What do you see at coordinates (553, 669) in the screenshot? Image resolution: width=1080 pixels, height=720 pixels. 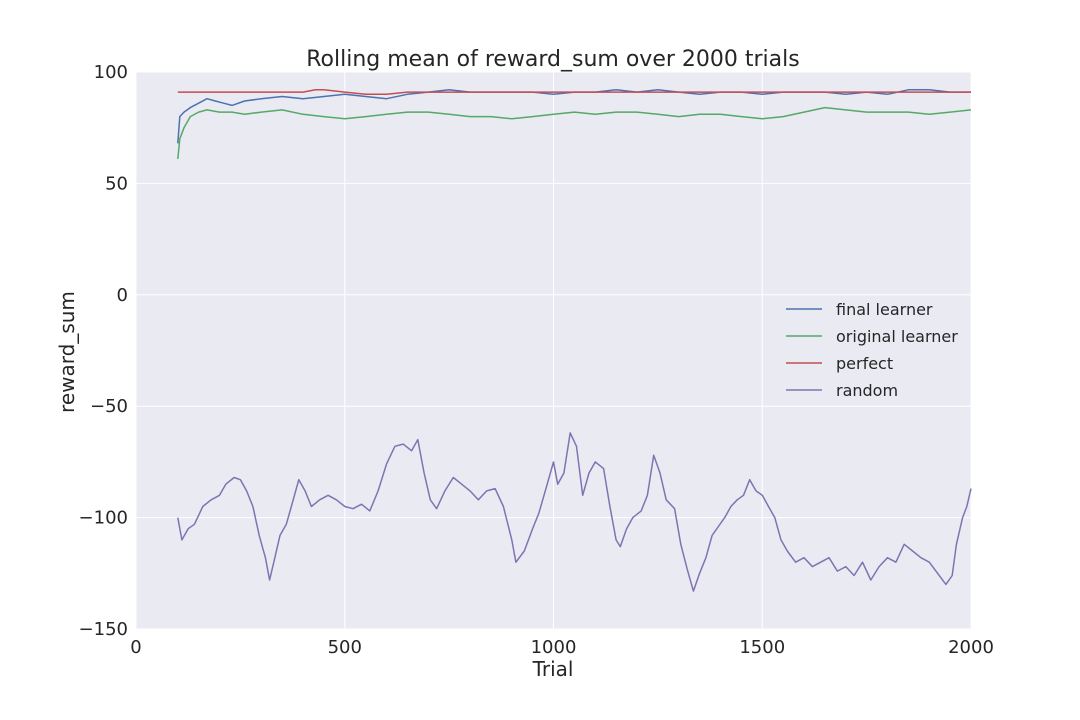 I see `x-axis-label: Trial` at bounding box center [553, 669].